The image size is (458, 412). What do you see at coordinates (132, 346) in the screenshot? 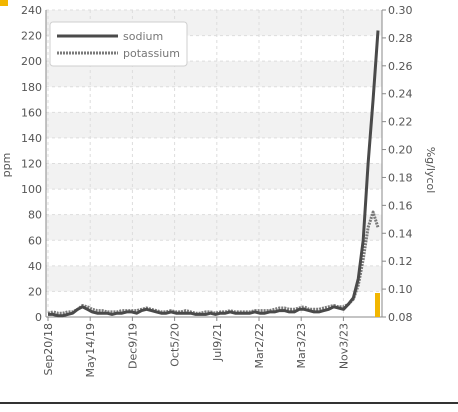
I see `x-tick-label: Dec9/19` at bounding box center [132, 346].